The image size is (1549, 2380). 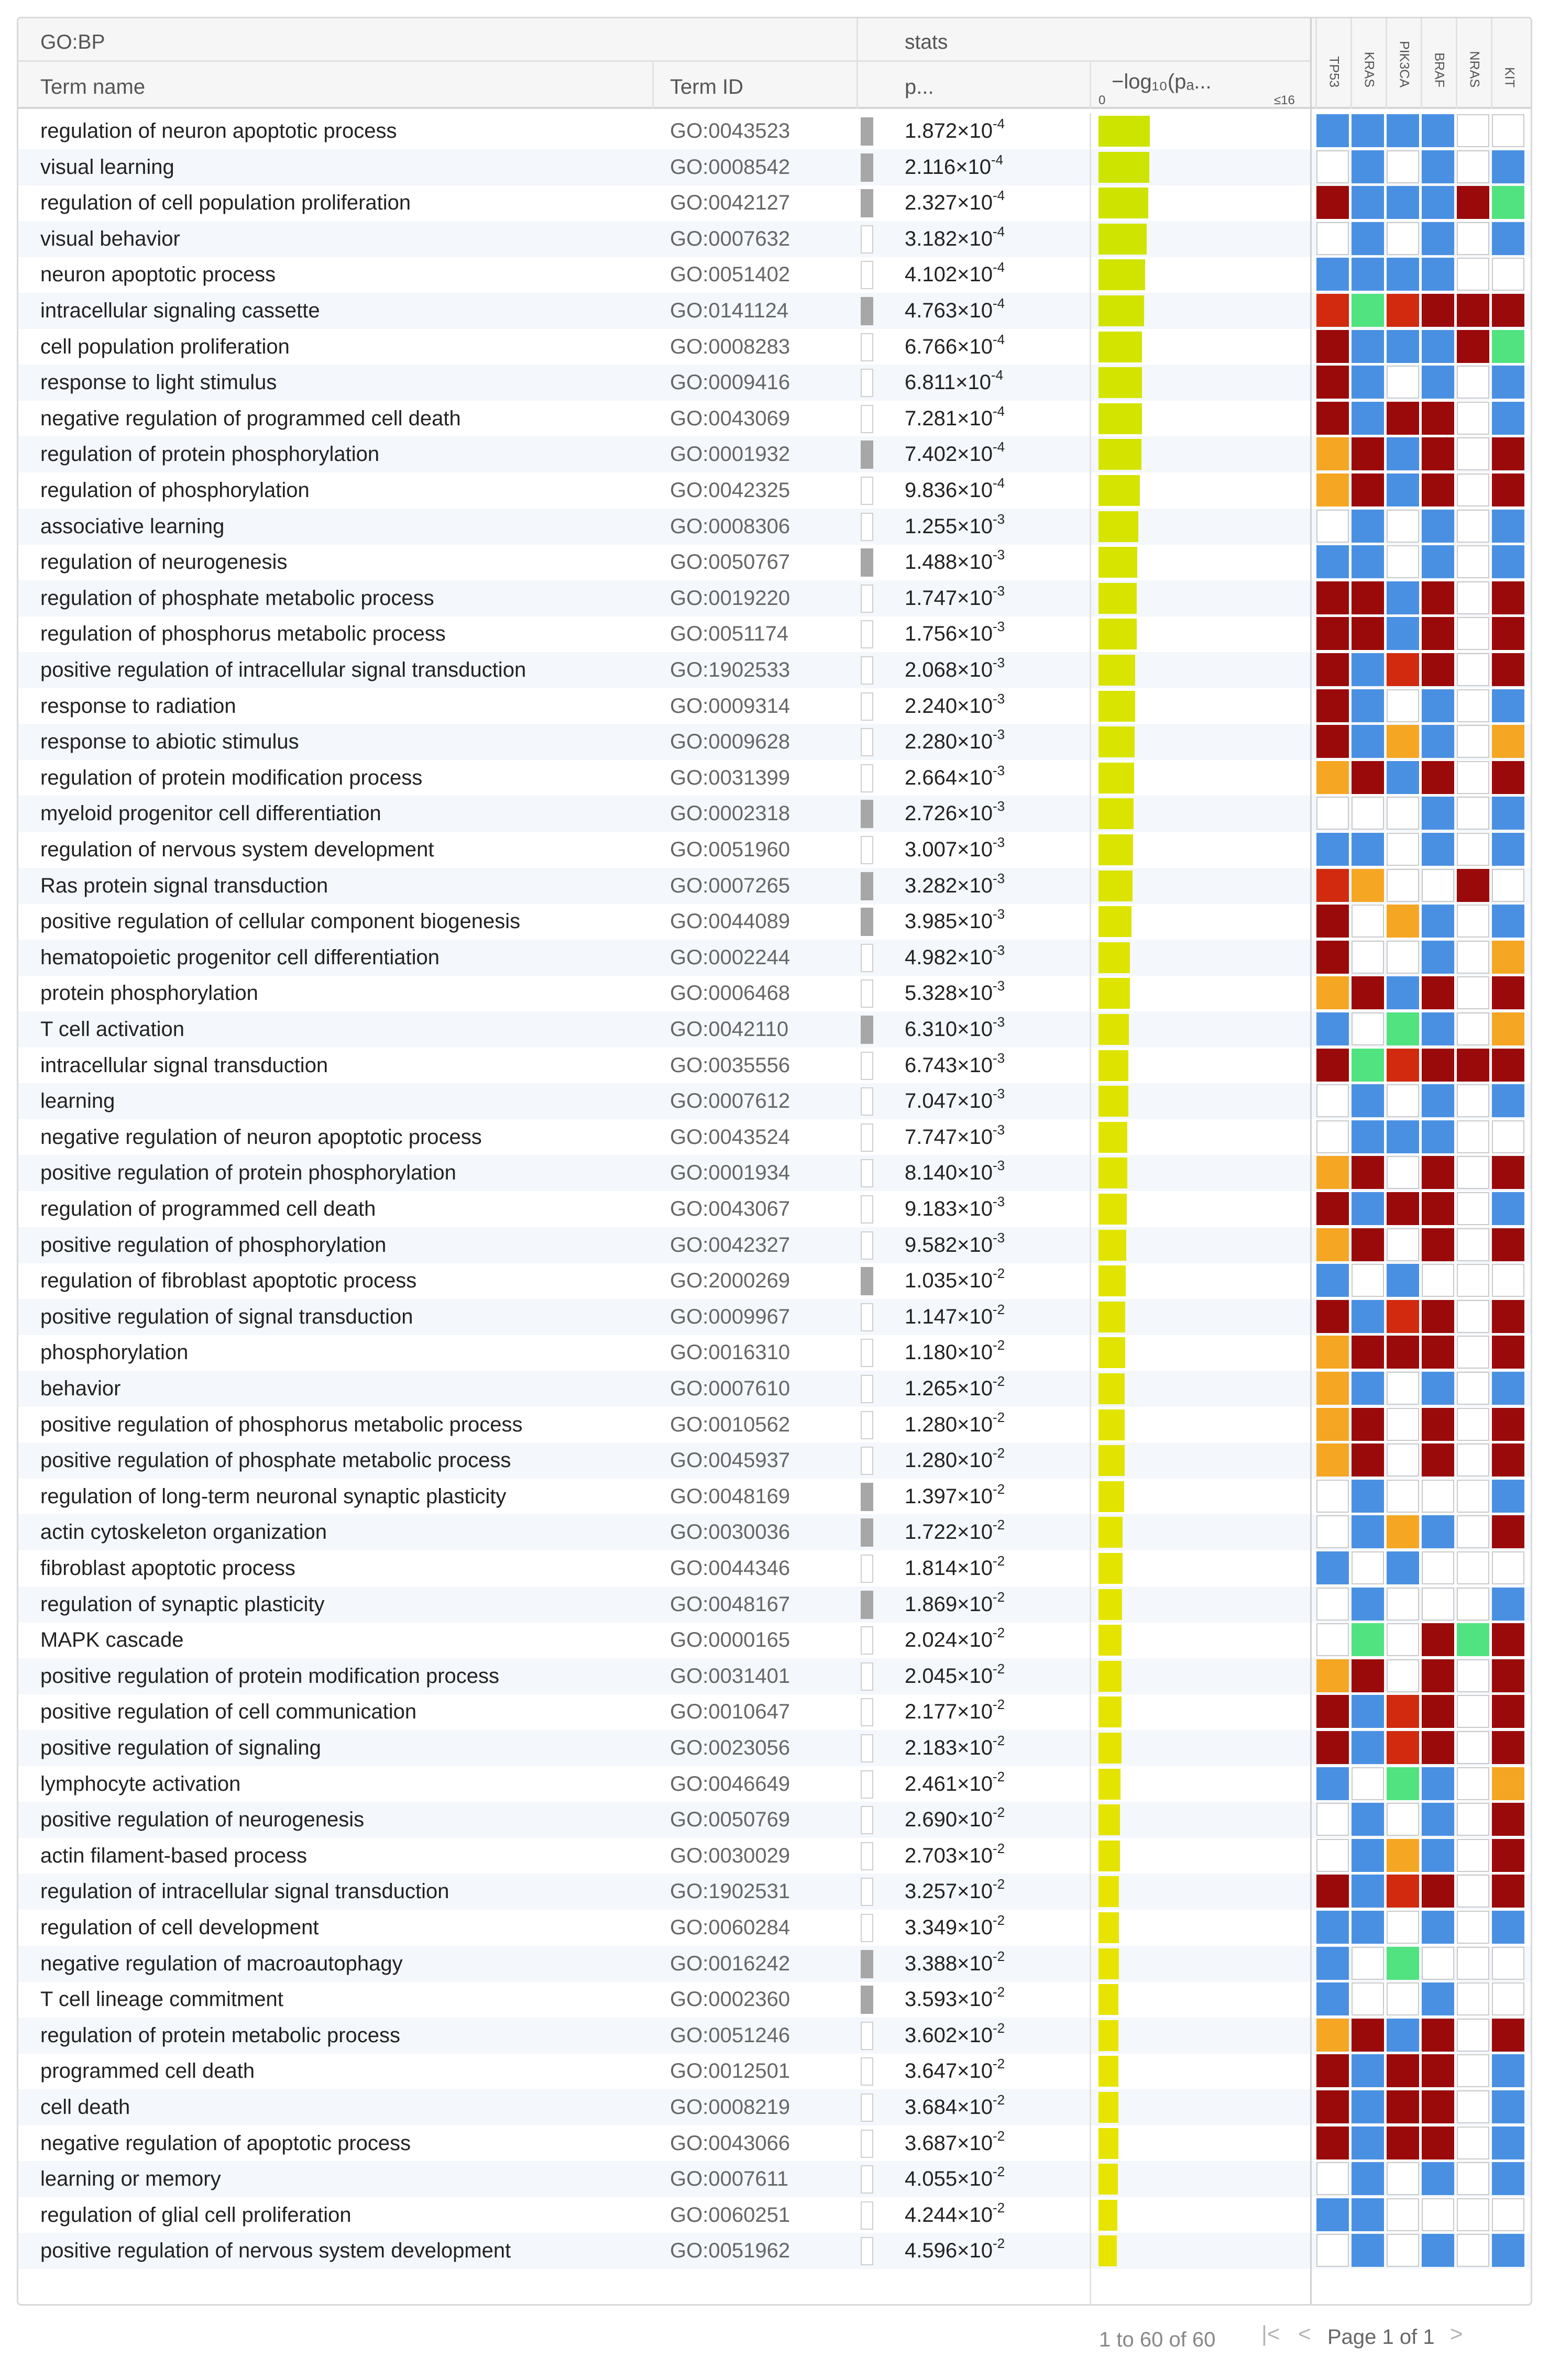 I want to click on term-id: GO:0007632, so click(x=730, y=239).